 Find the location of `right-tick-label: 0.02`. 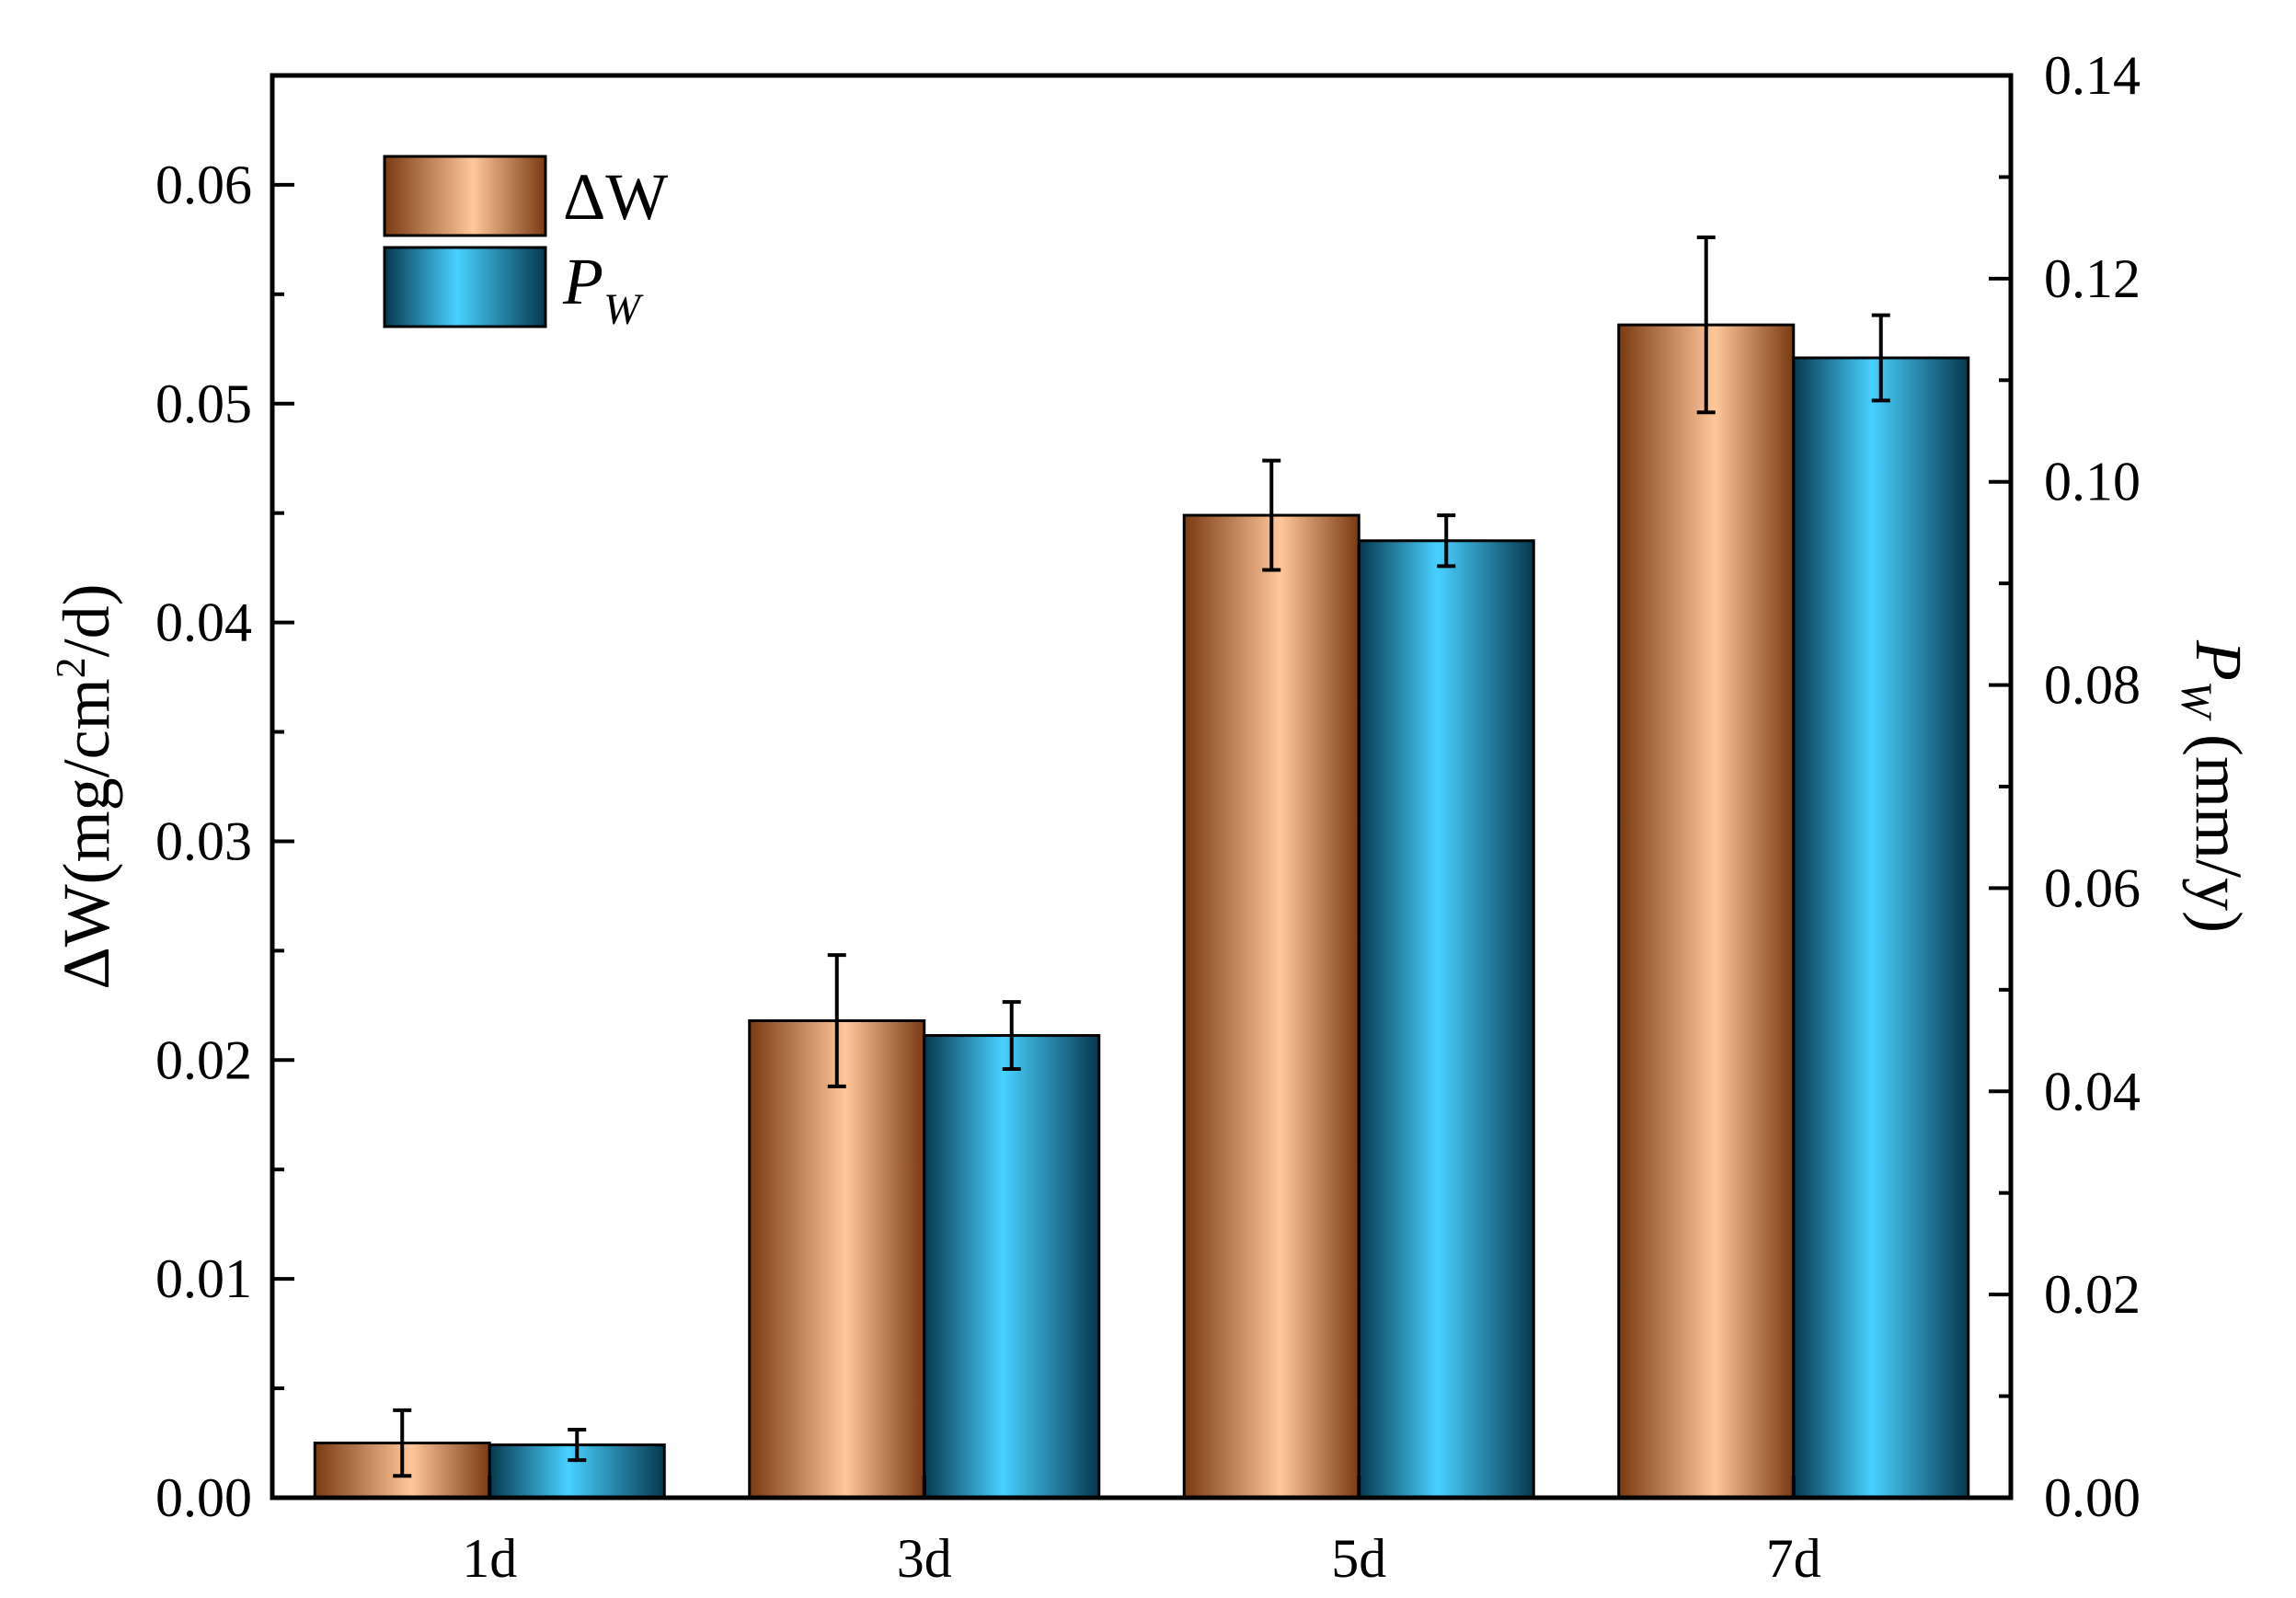

right-tick-label: 0.02 is located at coordinates (2092, 1294).